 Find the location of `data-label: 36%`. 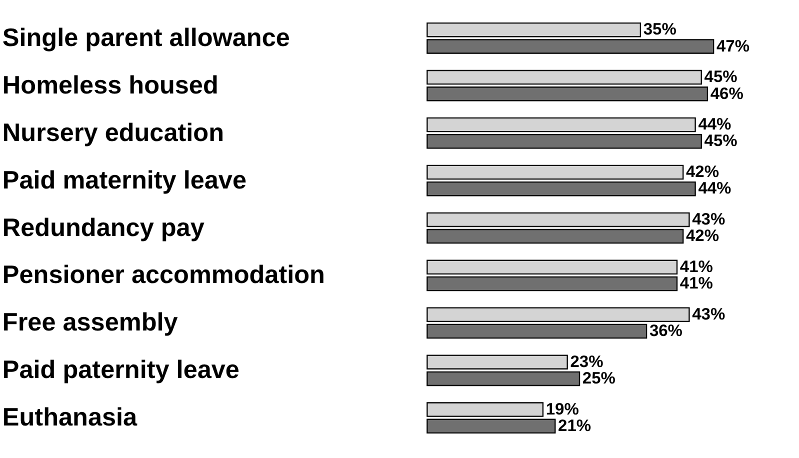

data-label: 36% is located at coordinates (666, 331).